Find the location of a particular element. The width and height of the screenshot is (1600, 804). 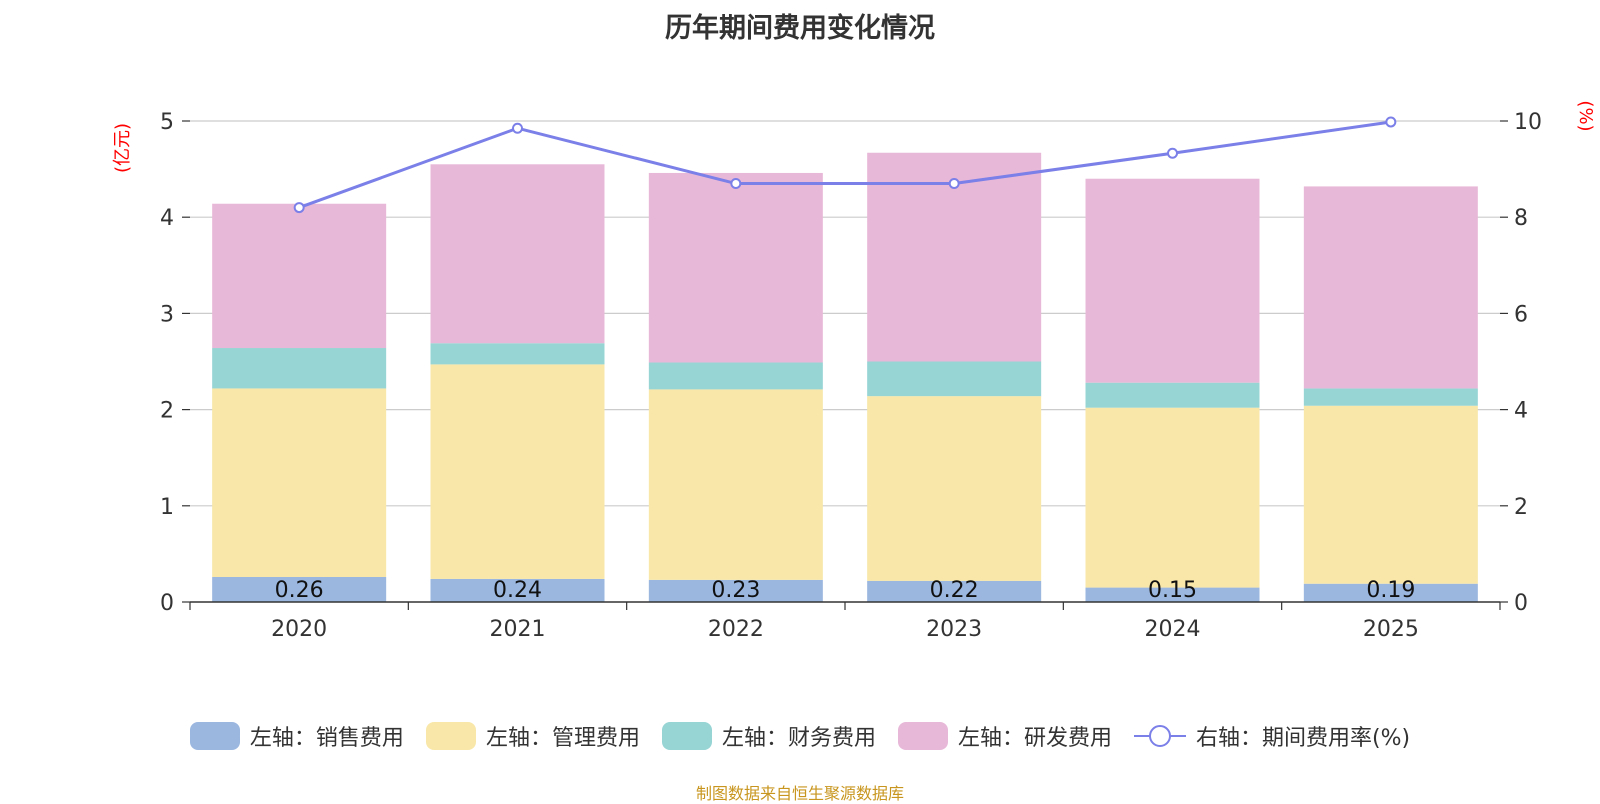

legend-label-finance: 左轴：财务费用 is located at coordinates (798, 738).